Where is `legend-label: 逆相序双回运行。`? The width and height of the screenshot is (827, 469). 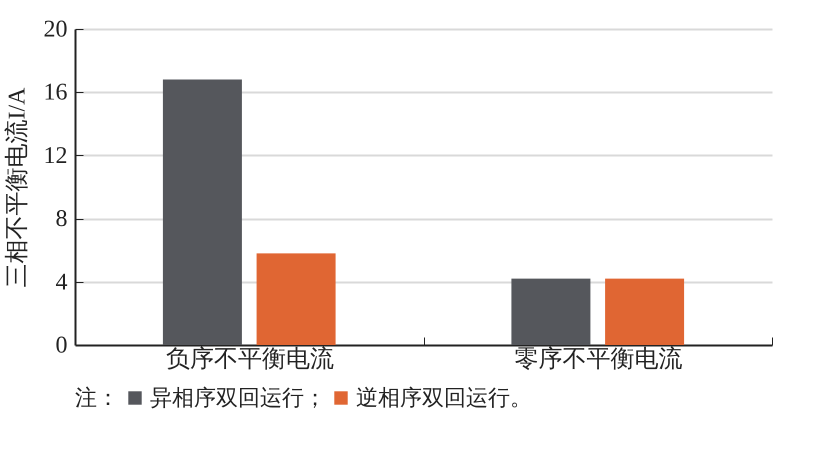
legend-label: 逆相序双回运行。 is located at coordinates (444, 397).